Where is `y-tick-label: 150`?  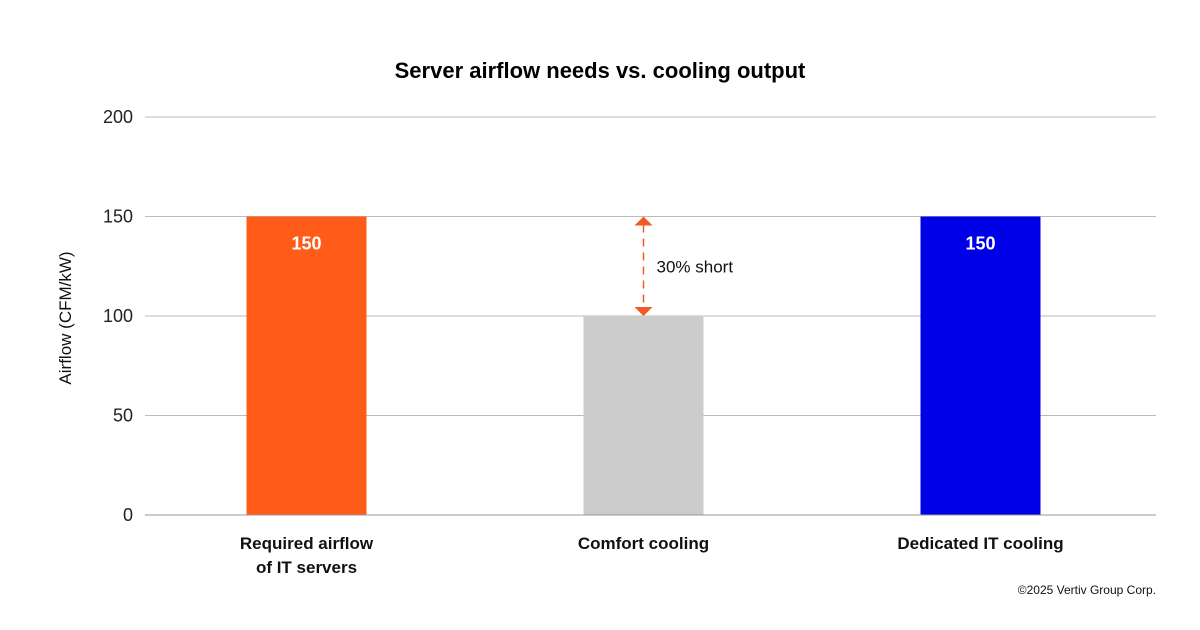 y-tick-label: 150 is located at coordinates (118, 217).